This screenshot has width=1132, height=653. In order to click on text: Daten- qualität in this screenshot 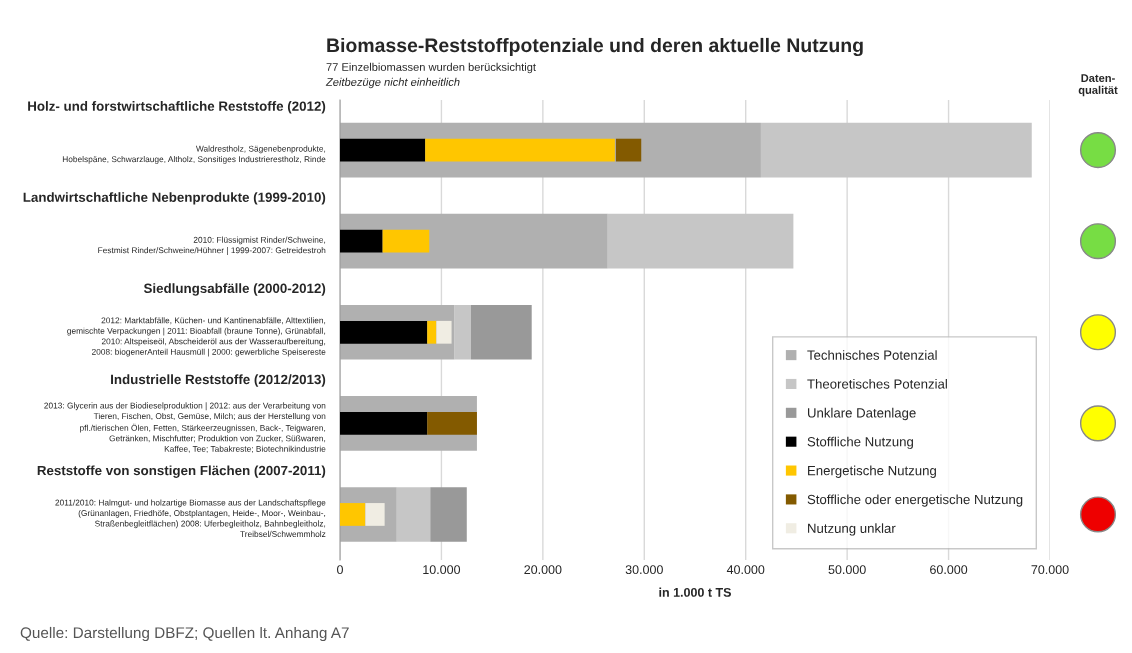, I will do `click(1098, 85)`.